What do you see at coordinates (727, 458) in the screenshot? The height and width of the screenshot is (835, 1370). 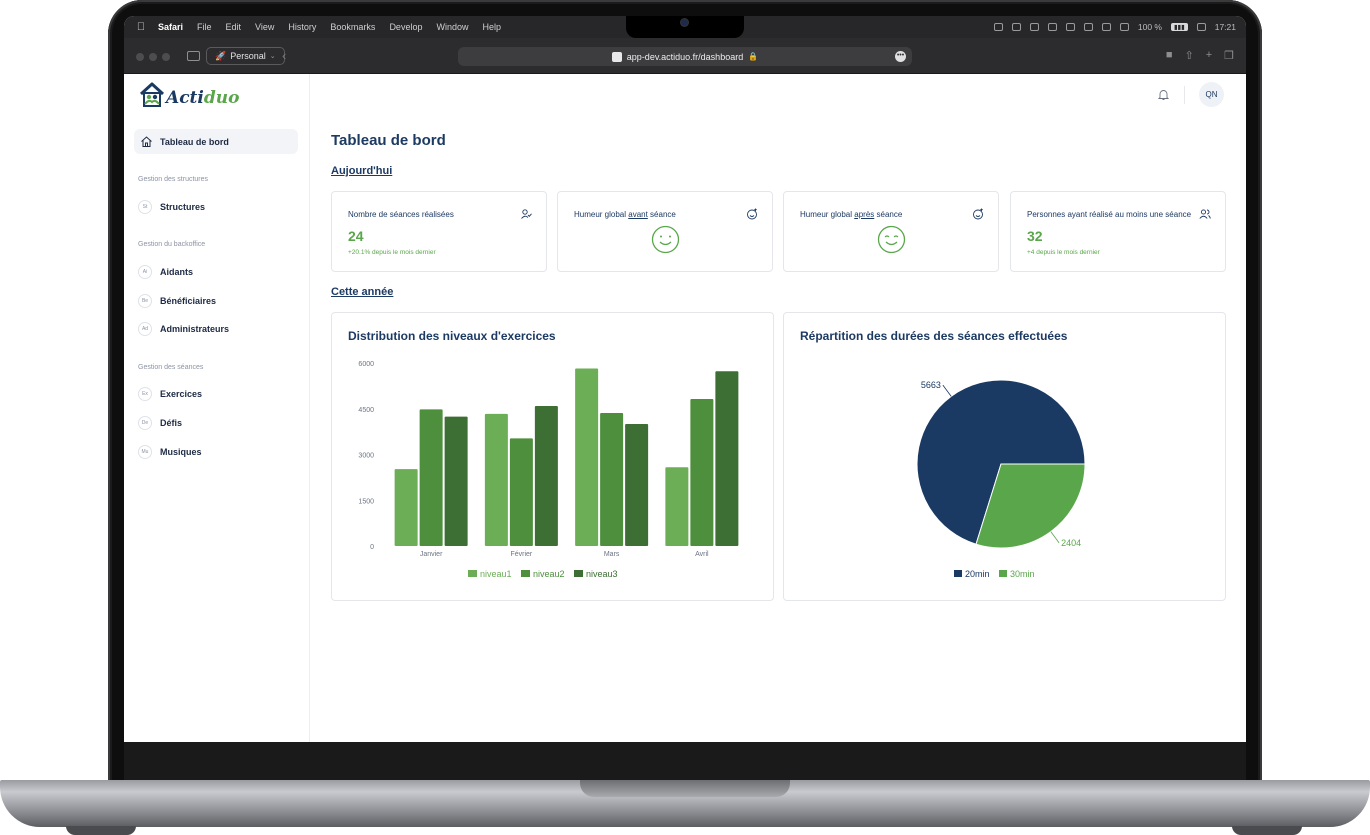 I see `bar-niveau3-avril` at bounding box center [727, 458].